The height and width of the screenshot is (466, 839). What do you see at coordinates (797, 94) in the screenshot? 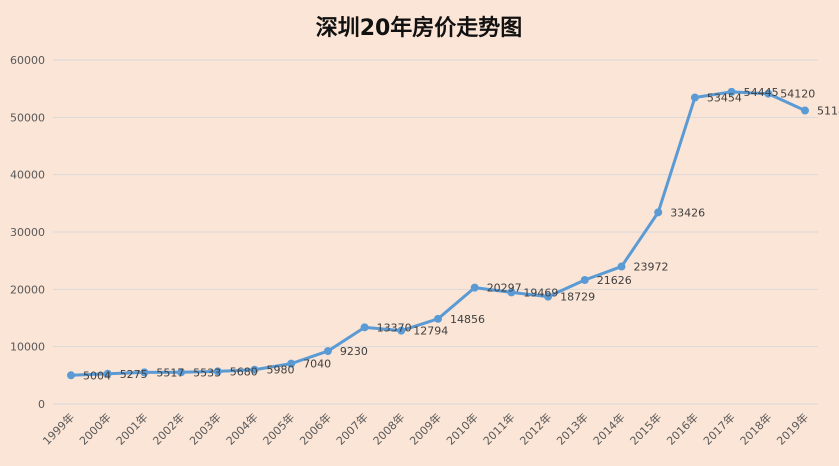
I see `data-label: 54120` at bounding box center [797, 94].